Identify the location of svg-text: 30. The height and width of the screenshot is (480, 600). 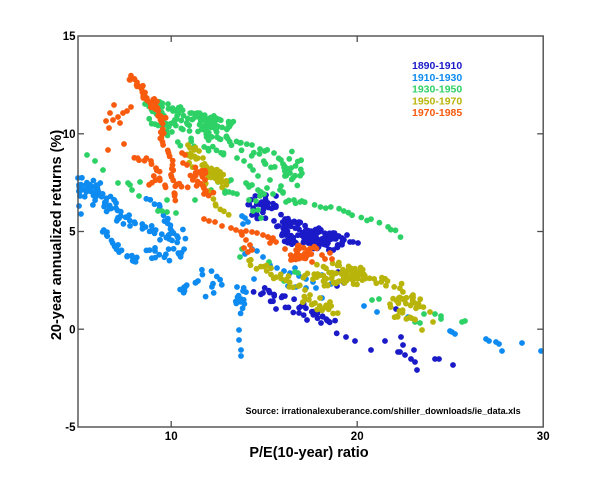
(543, 437).